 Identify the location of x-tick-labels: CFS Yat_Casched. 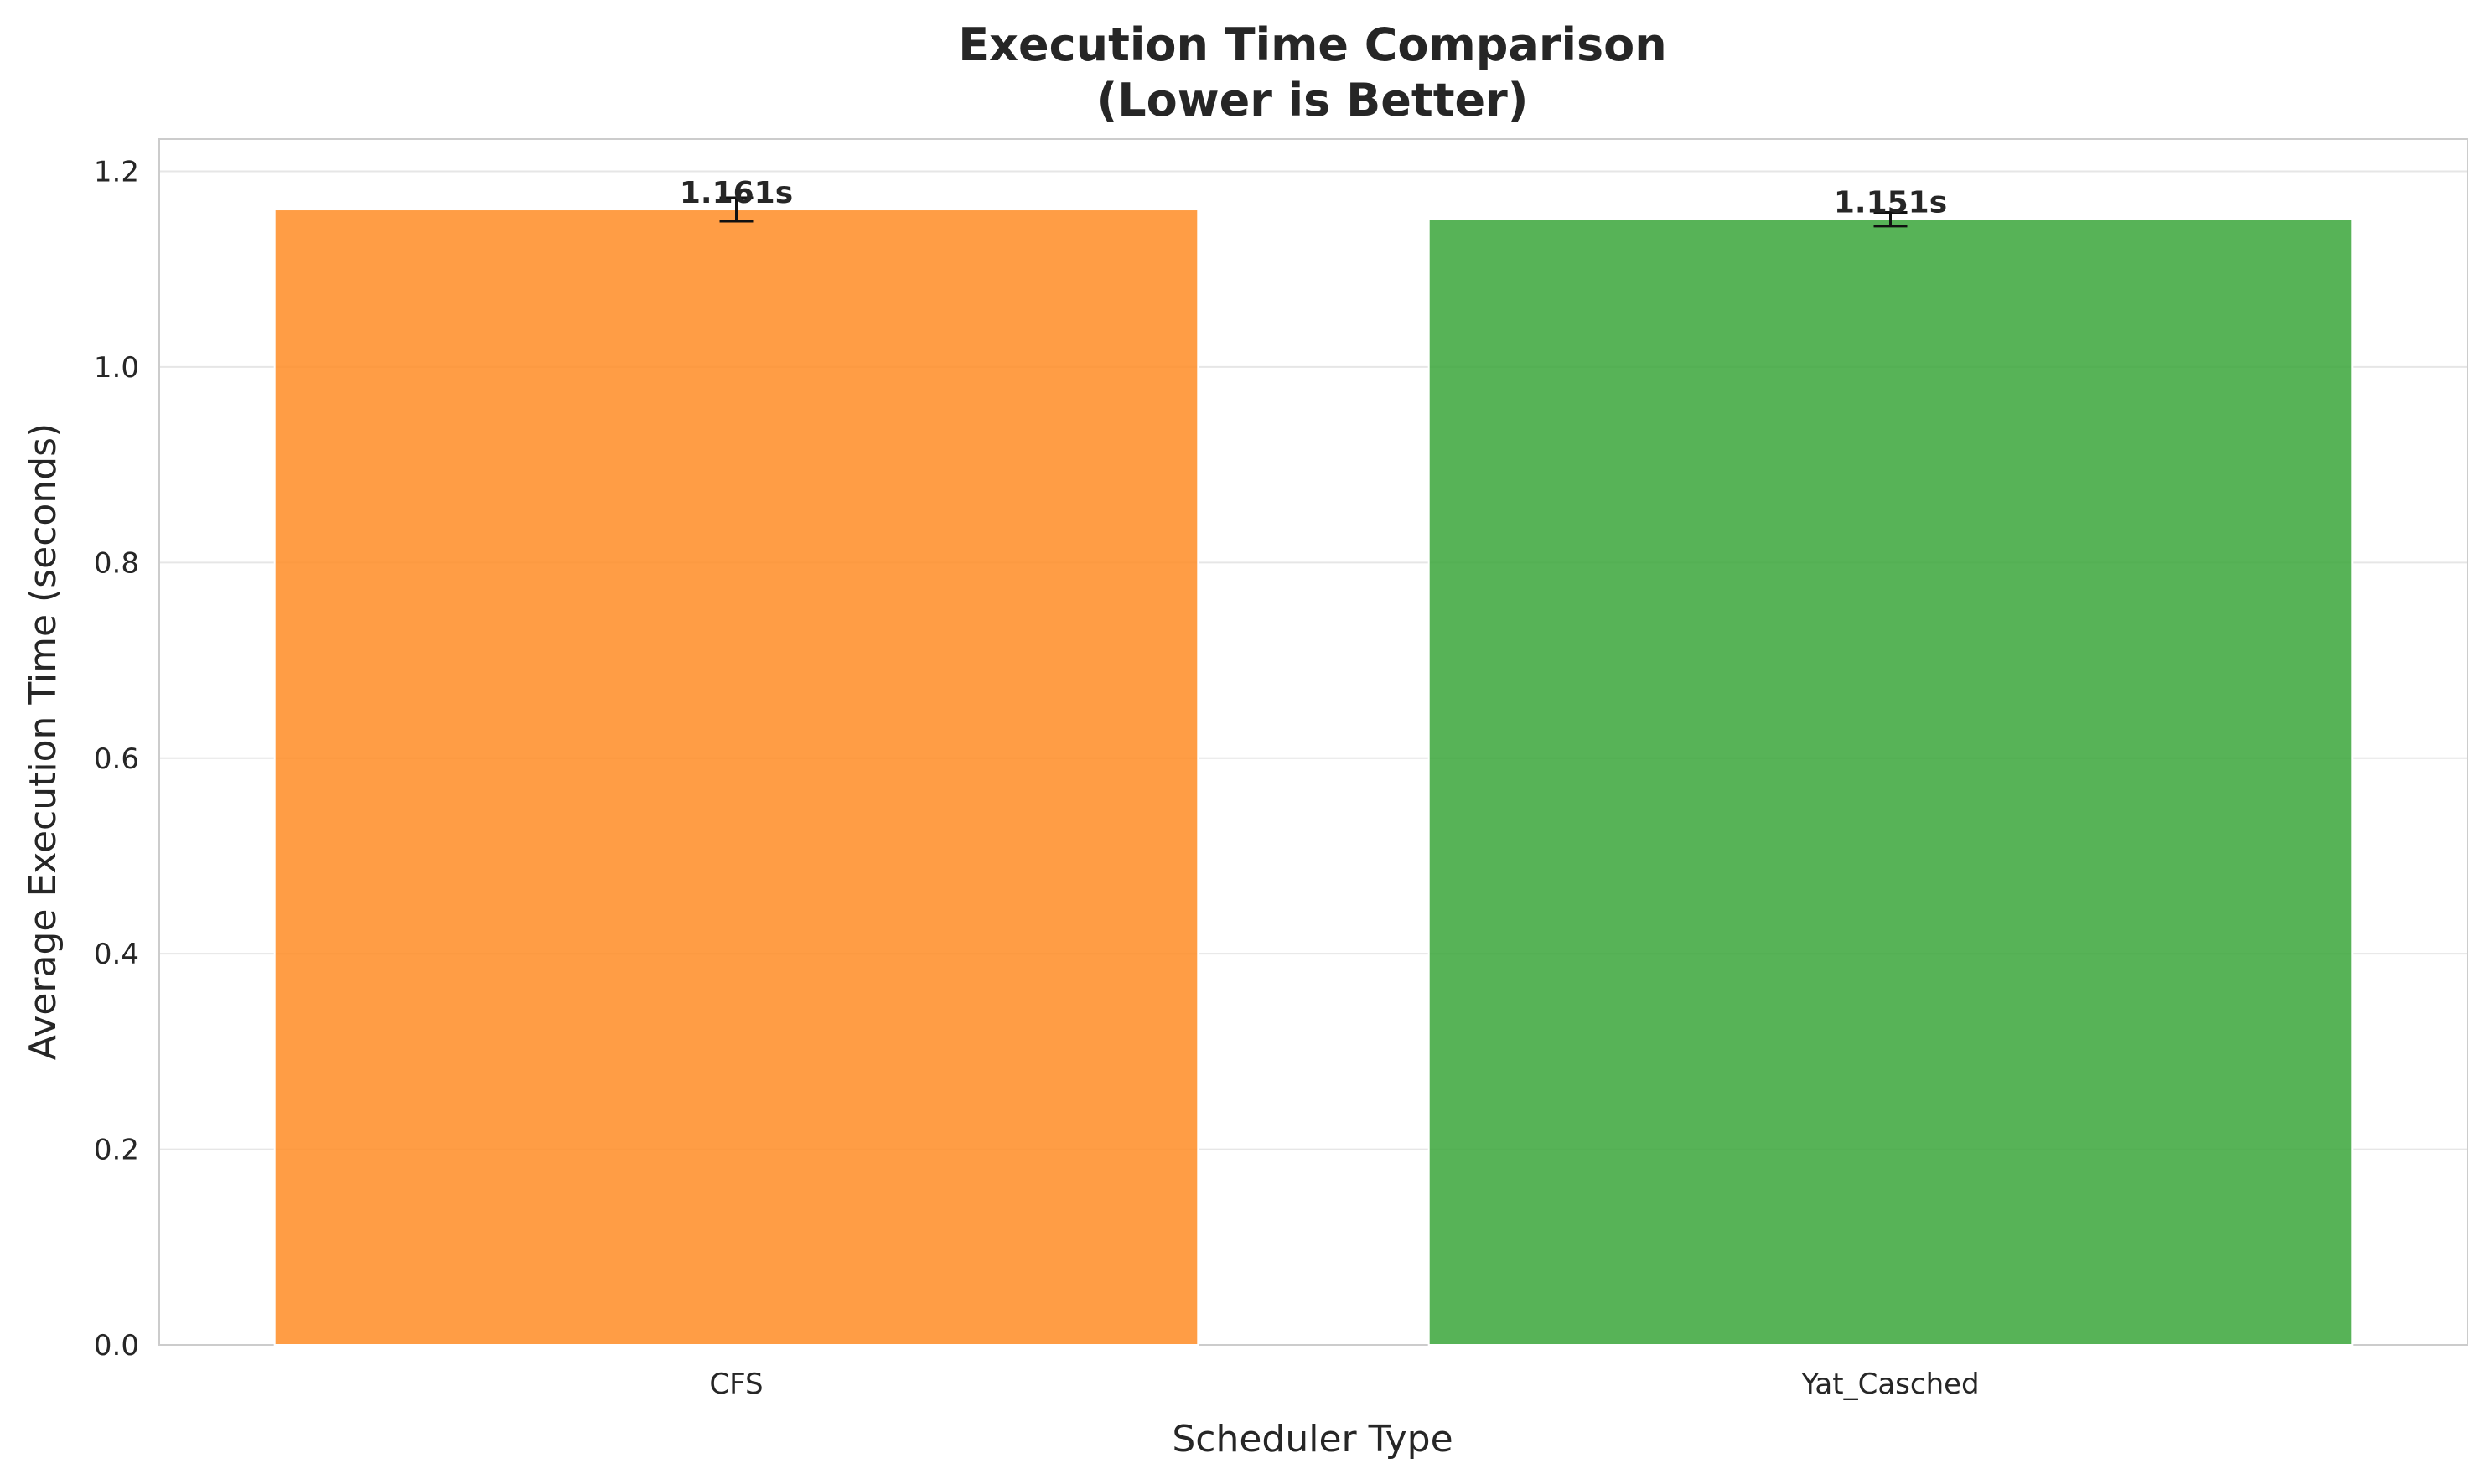
(1344, 1384).